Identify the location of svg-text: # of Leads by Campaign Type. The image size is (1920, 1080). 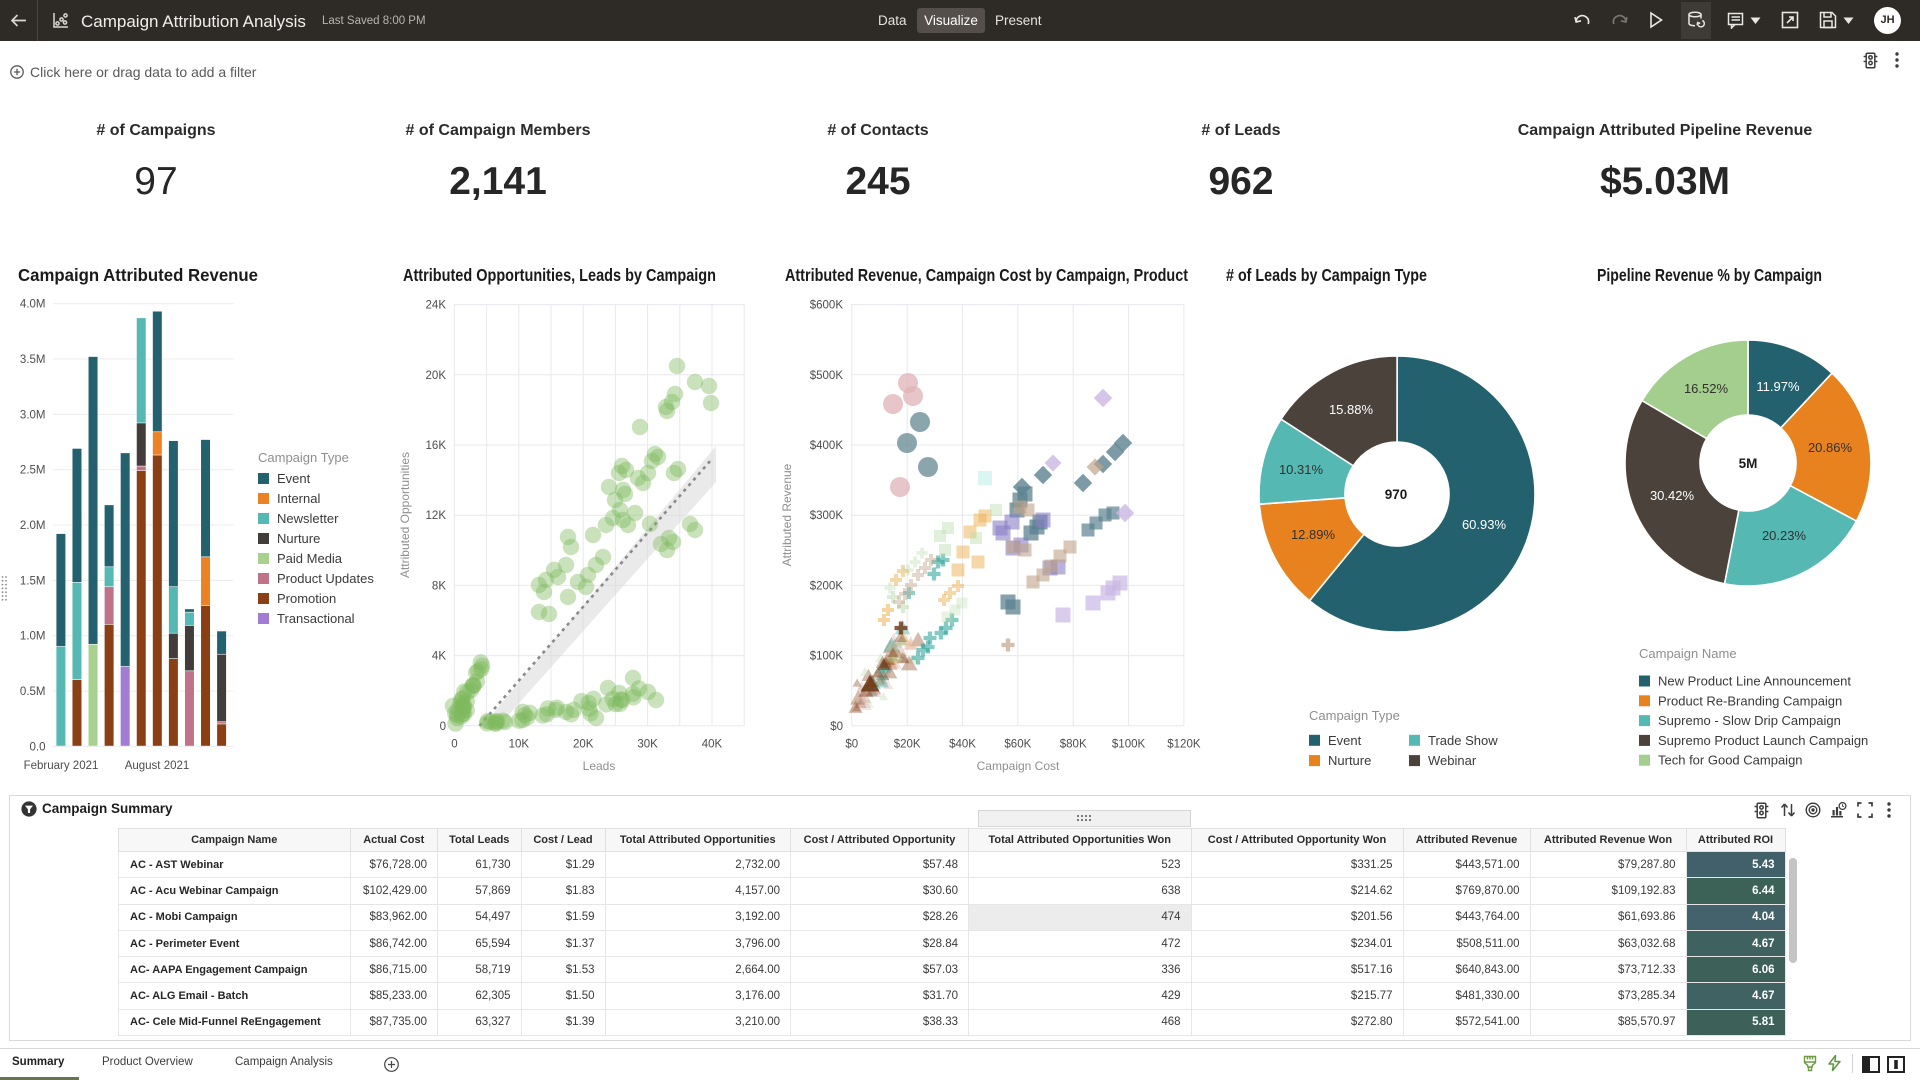
(1326, 275).